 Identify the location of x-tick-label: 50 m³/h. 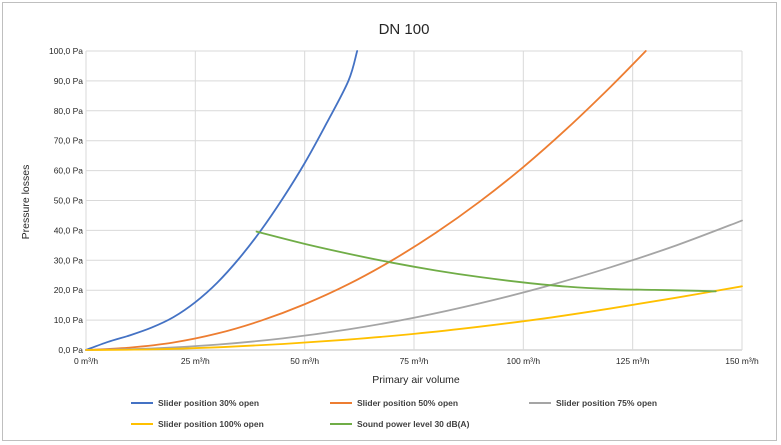
(304, 361).